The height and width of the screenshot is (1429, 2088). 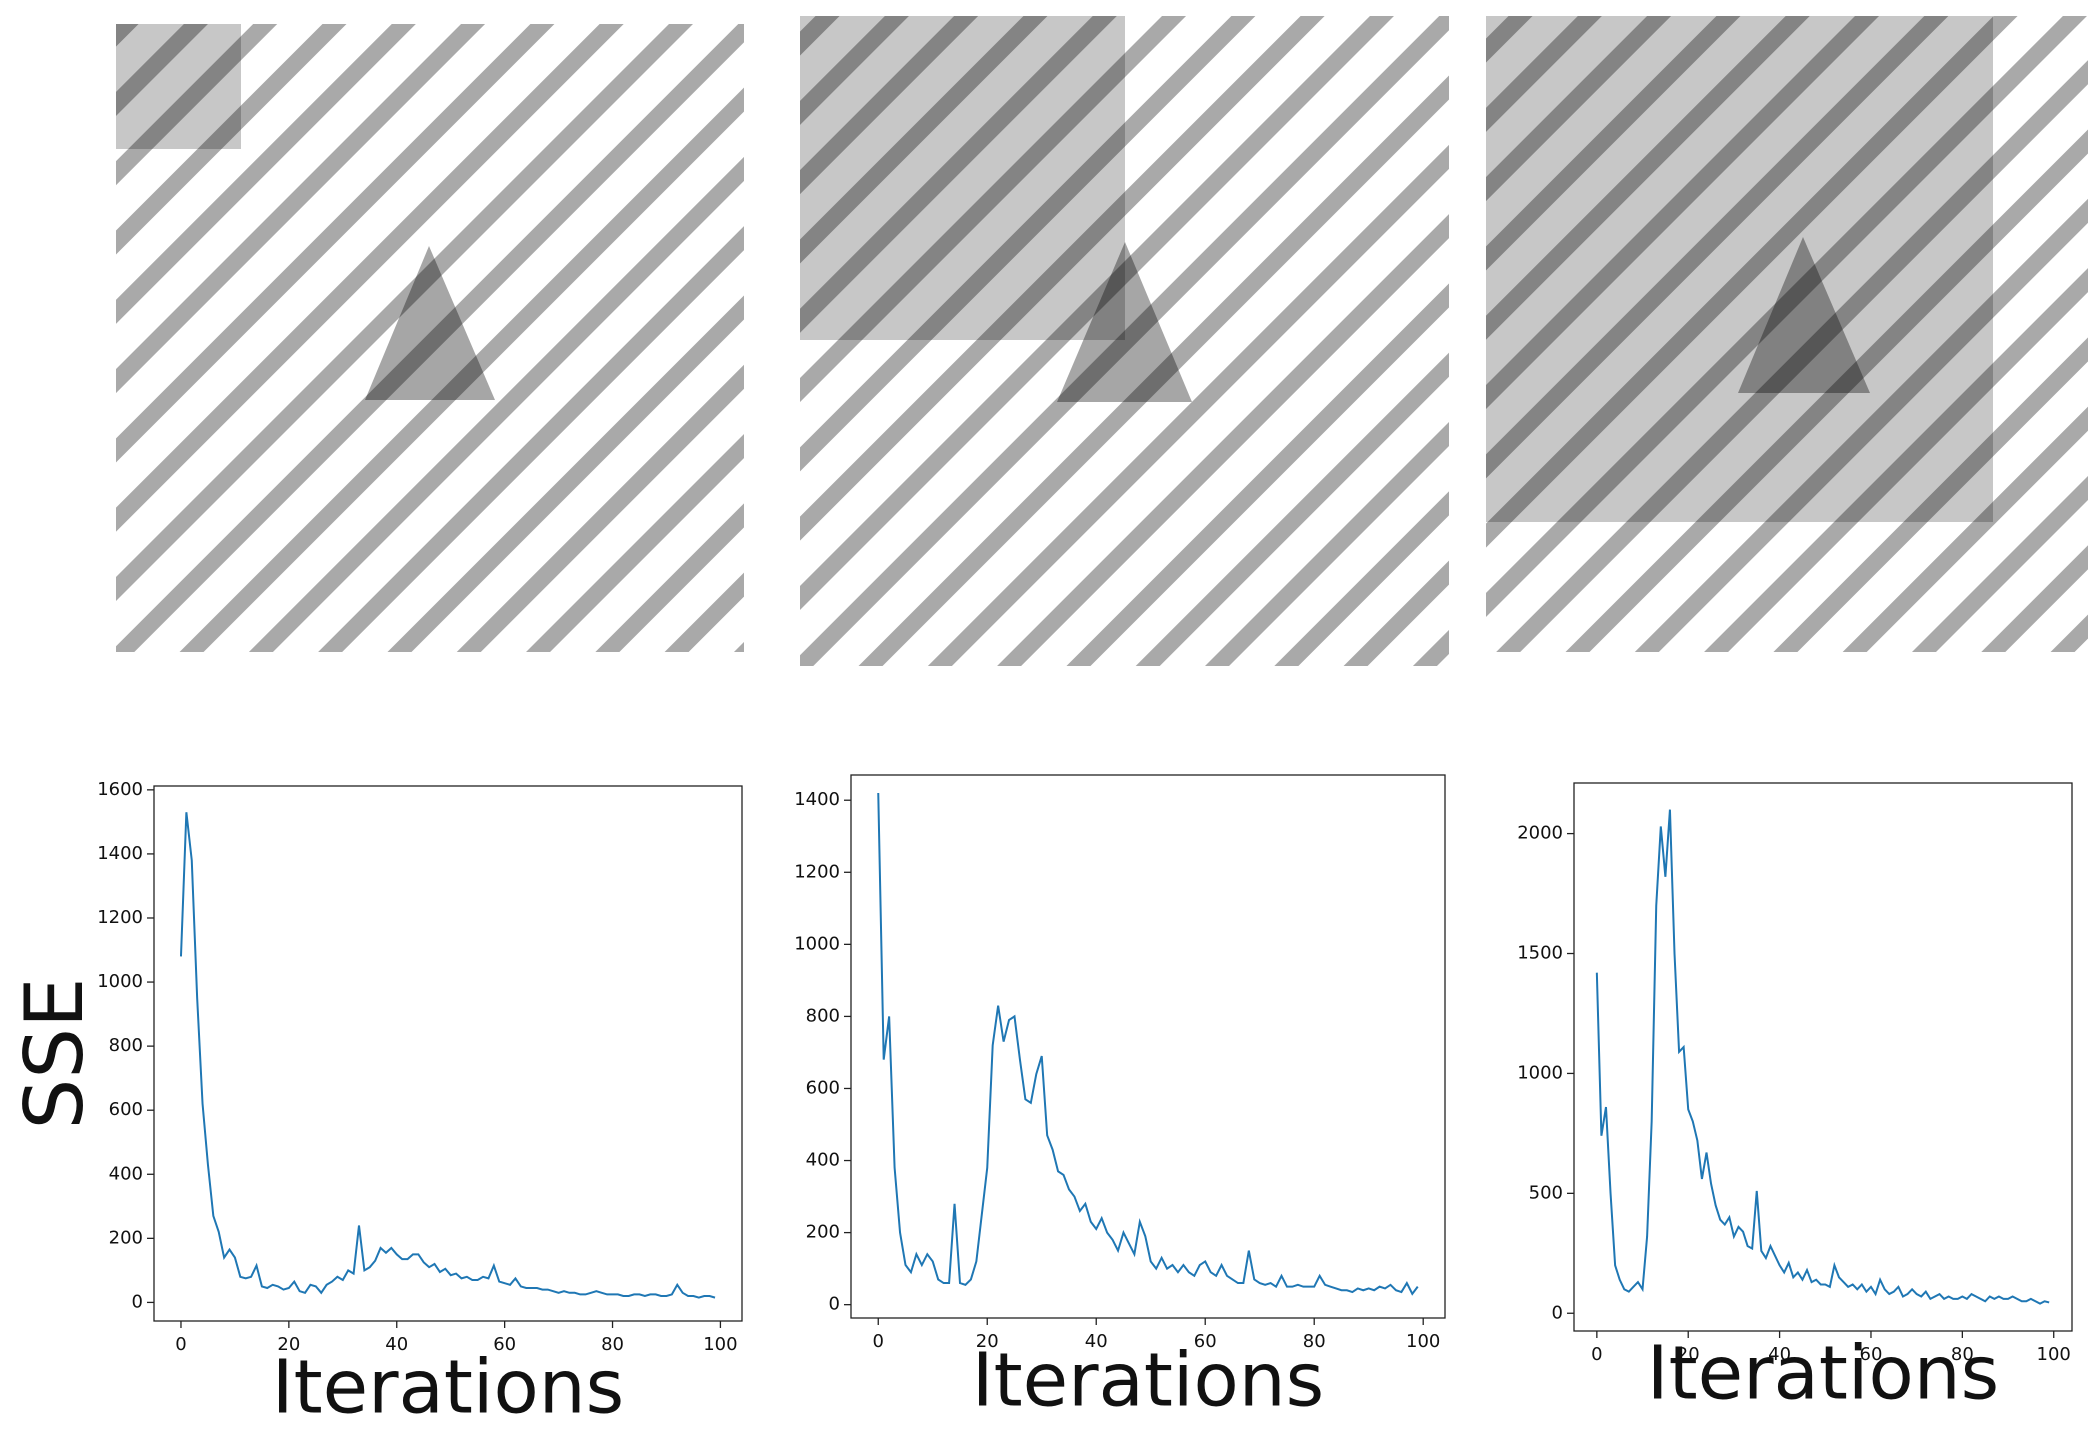 What do you see at coordinates (54, 1053) in the screenshot?
I see `y-axis-label: SSE` at bounding box center [54, 1053].